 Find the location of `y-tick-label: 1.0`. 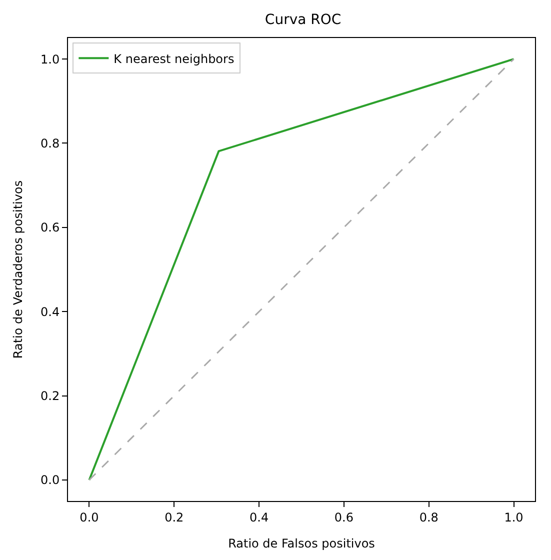

y-tick-label: 1.0 is located at coordinates (50, 59).